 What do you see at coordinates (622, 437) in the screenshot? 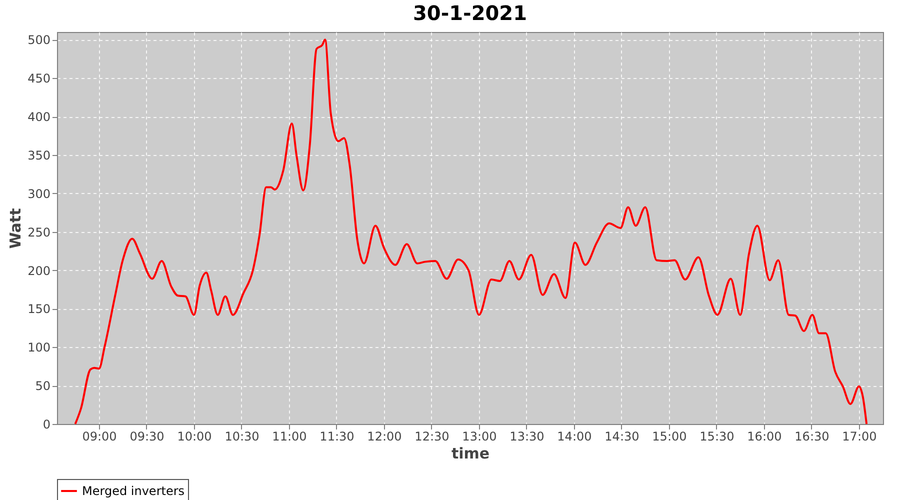
I see `x-tick-label: 14:30` at bounding box center [622, 437].